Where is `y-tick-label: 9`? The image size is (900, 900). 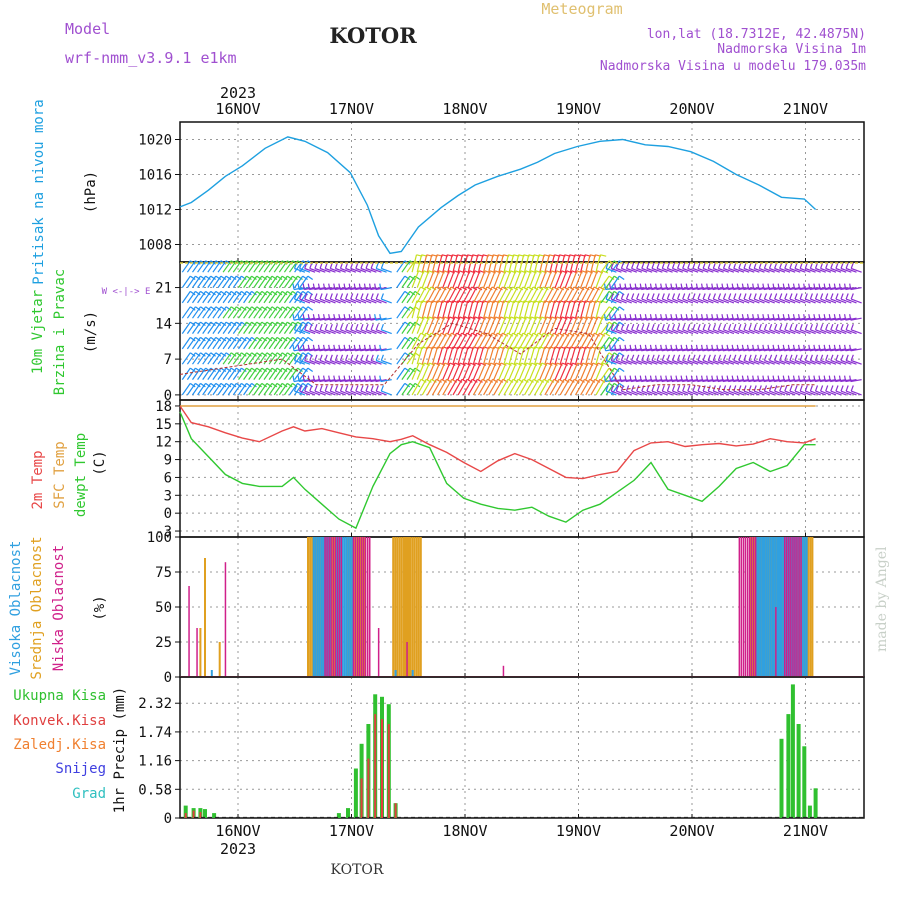 y-tick-label: 9 is located at coordinates (168, 461).